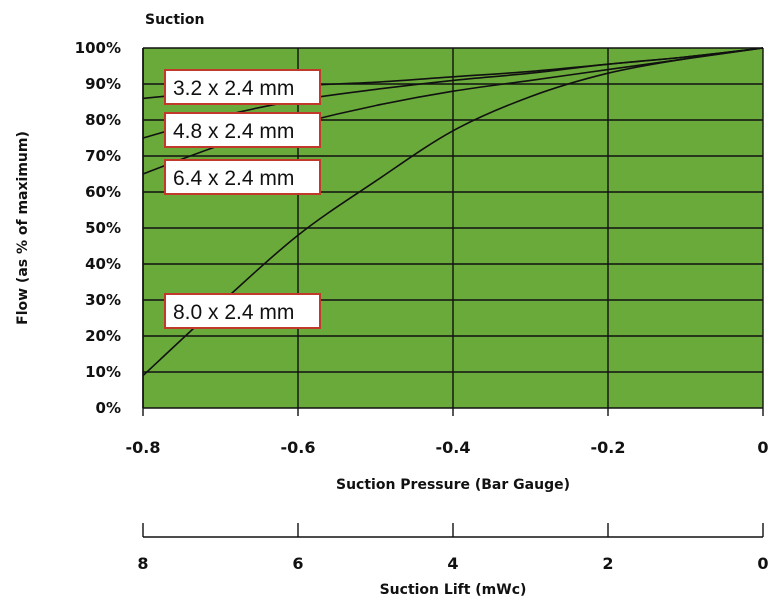 Image resolution: width=768 pixels, height=601 pixels. I want to click on x-tick-label: -0.6, so click(298, 447).